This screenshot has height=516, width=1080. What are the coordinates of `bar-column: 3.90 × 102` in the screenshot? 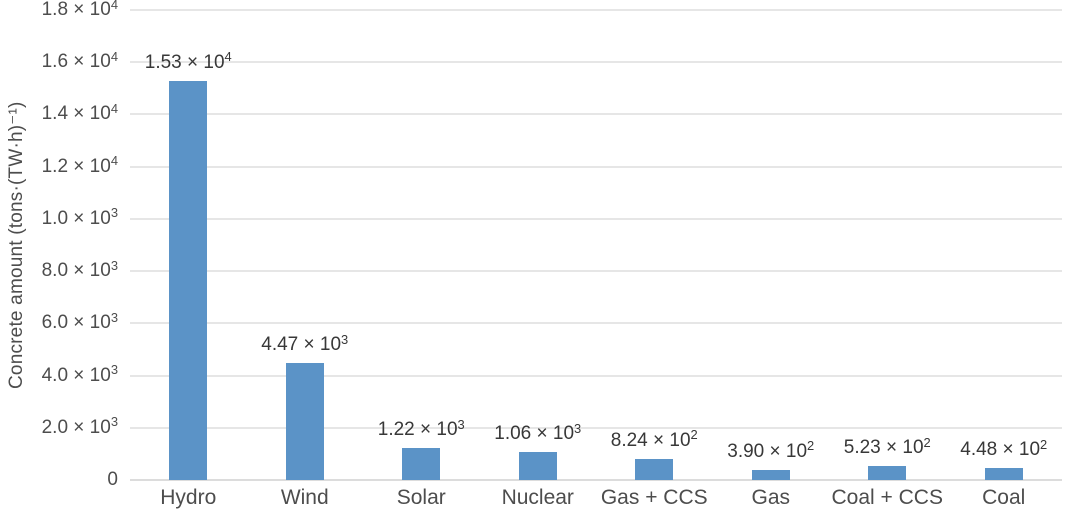 It's located at (771, 245).